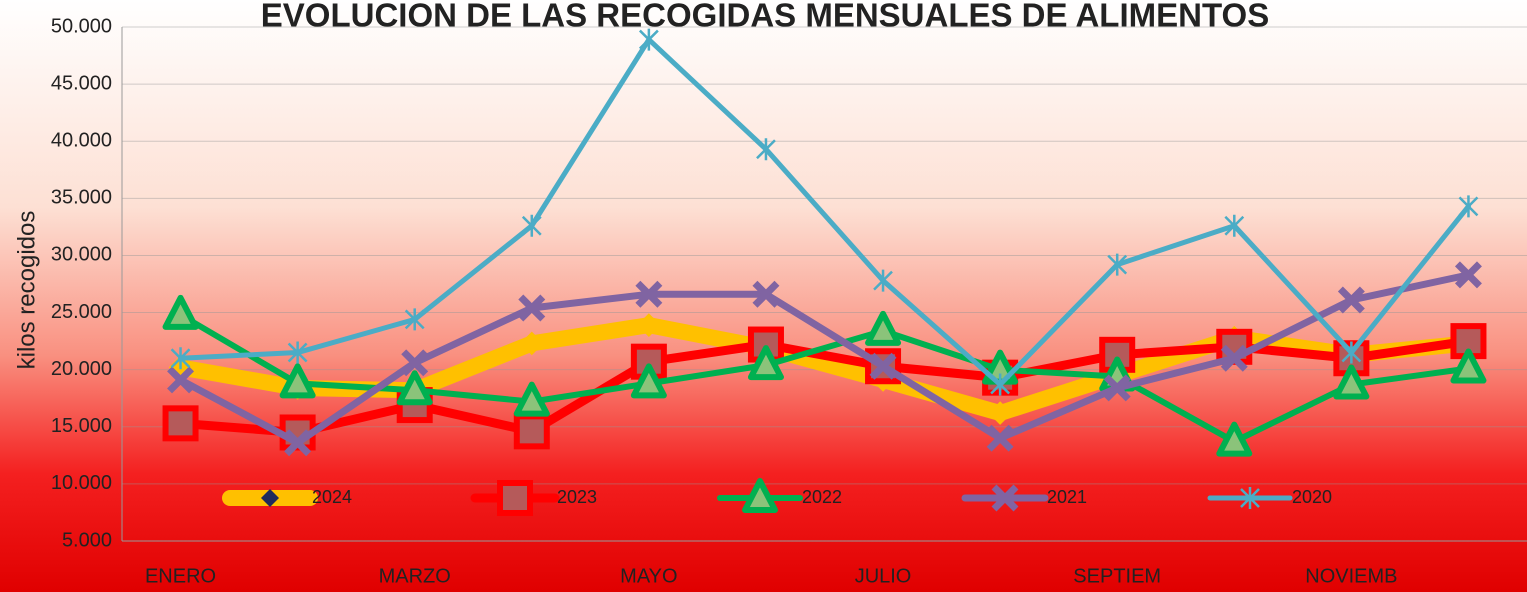  Describe the element at coordinates (81, 369) in the screenshot. I see `y-tick-label: 20.000` at that location.